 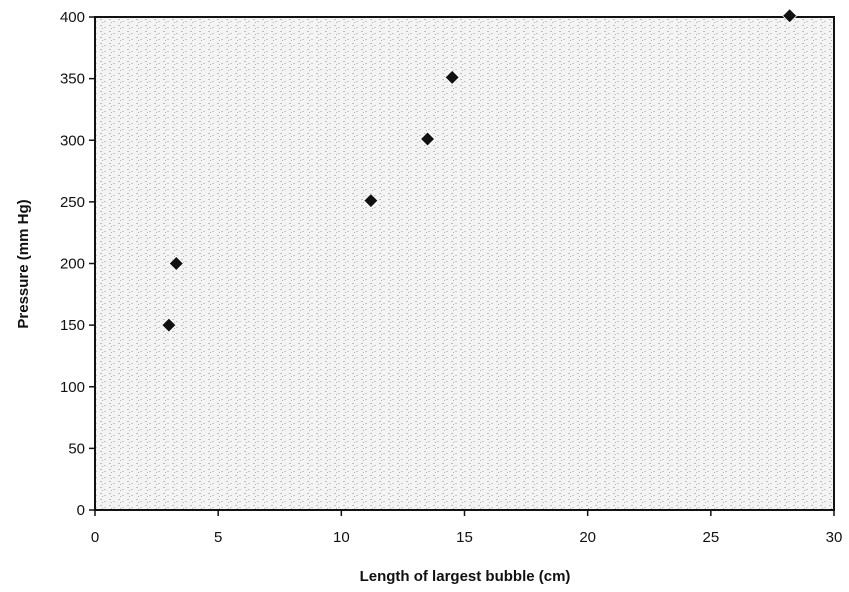 I want to click on x-tick-label: 25, so click(x=710, y=537).